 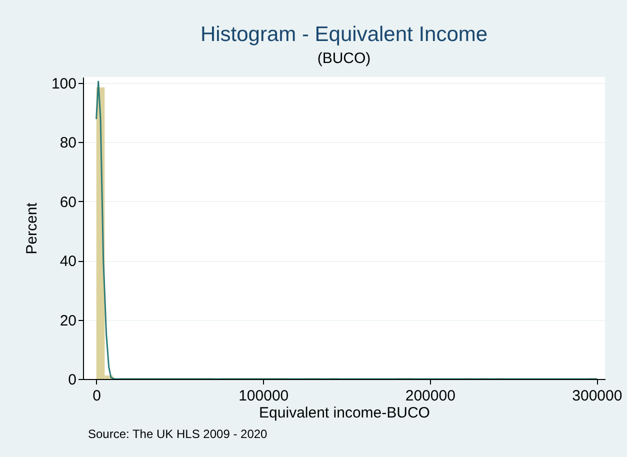 I want to click on x-tick-label: 300000, so click(x=597, y=396).